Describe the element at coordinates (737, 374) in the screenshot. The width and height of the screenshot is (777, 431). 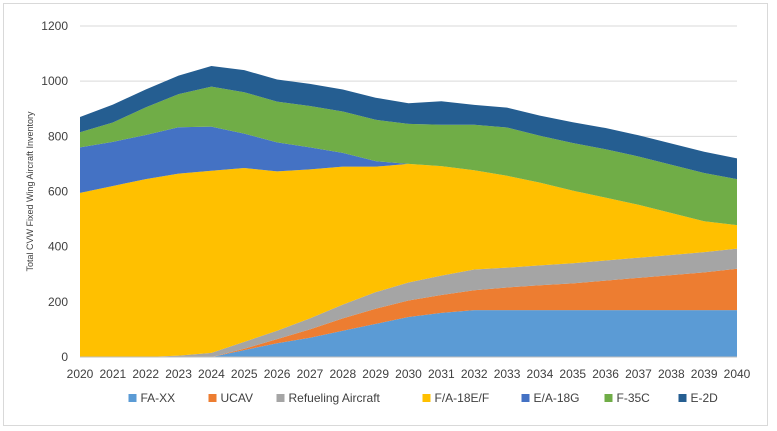
I see `x-tick-label: 2040` at that location.